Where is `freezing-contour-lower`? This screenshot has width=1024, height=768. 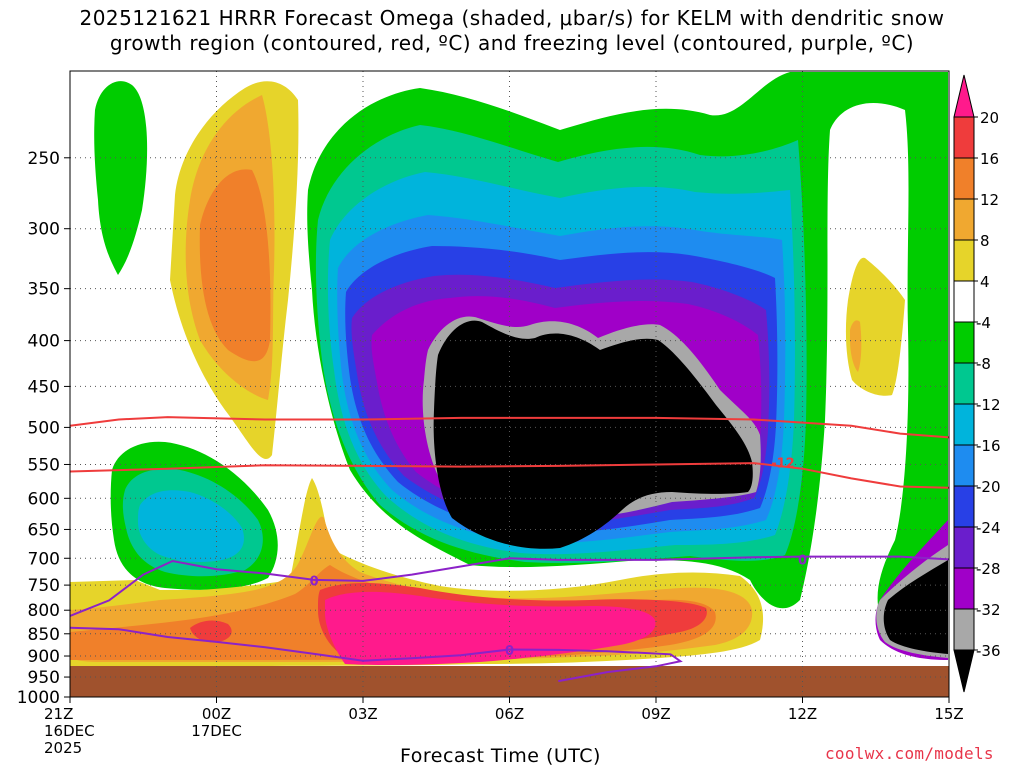 freezing-contour-lower is located at coordinates (376, 654).